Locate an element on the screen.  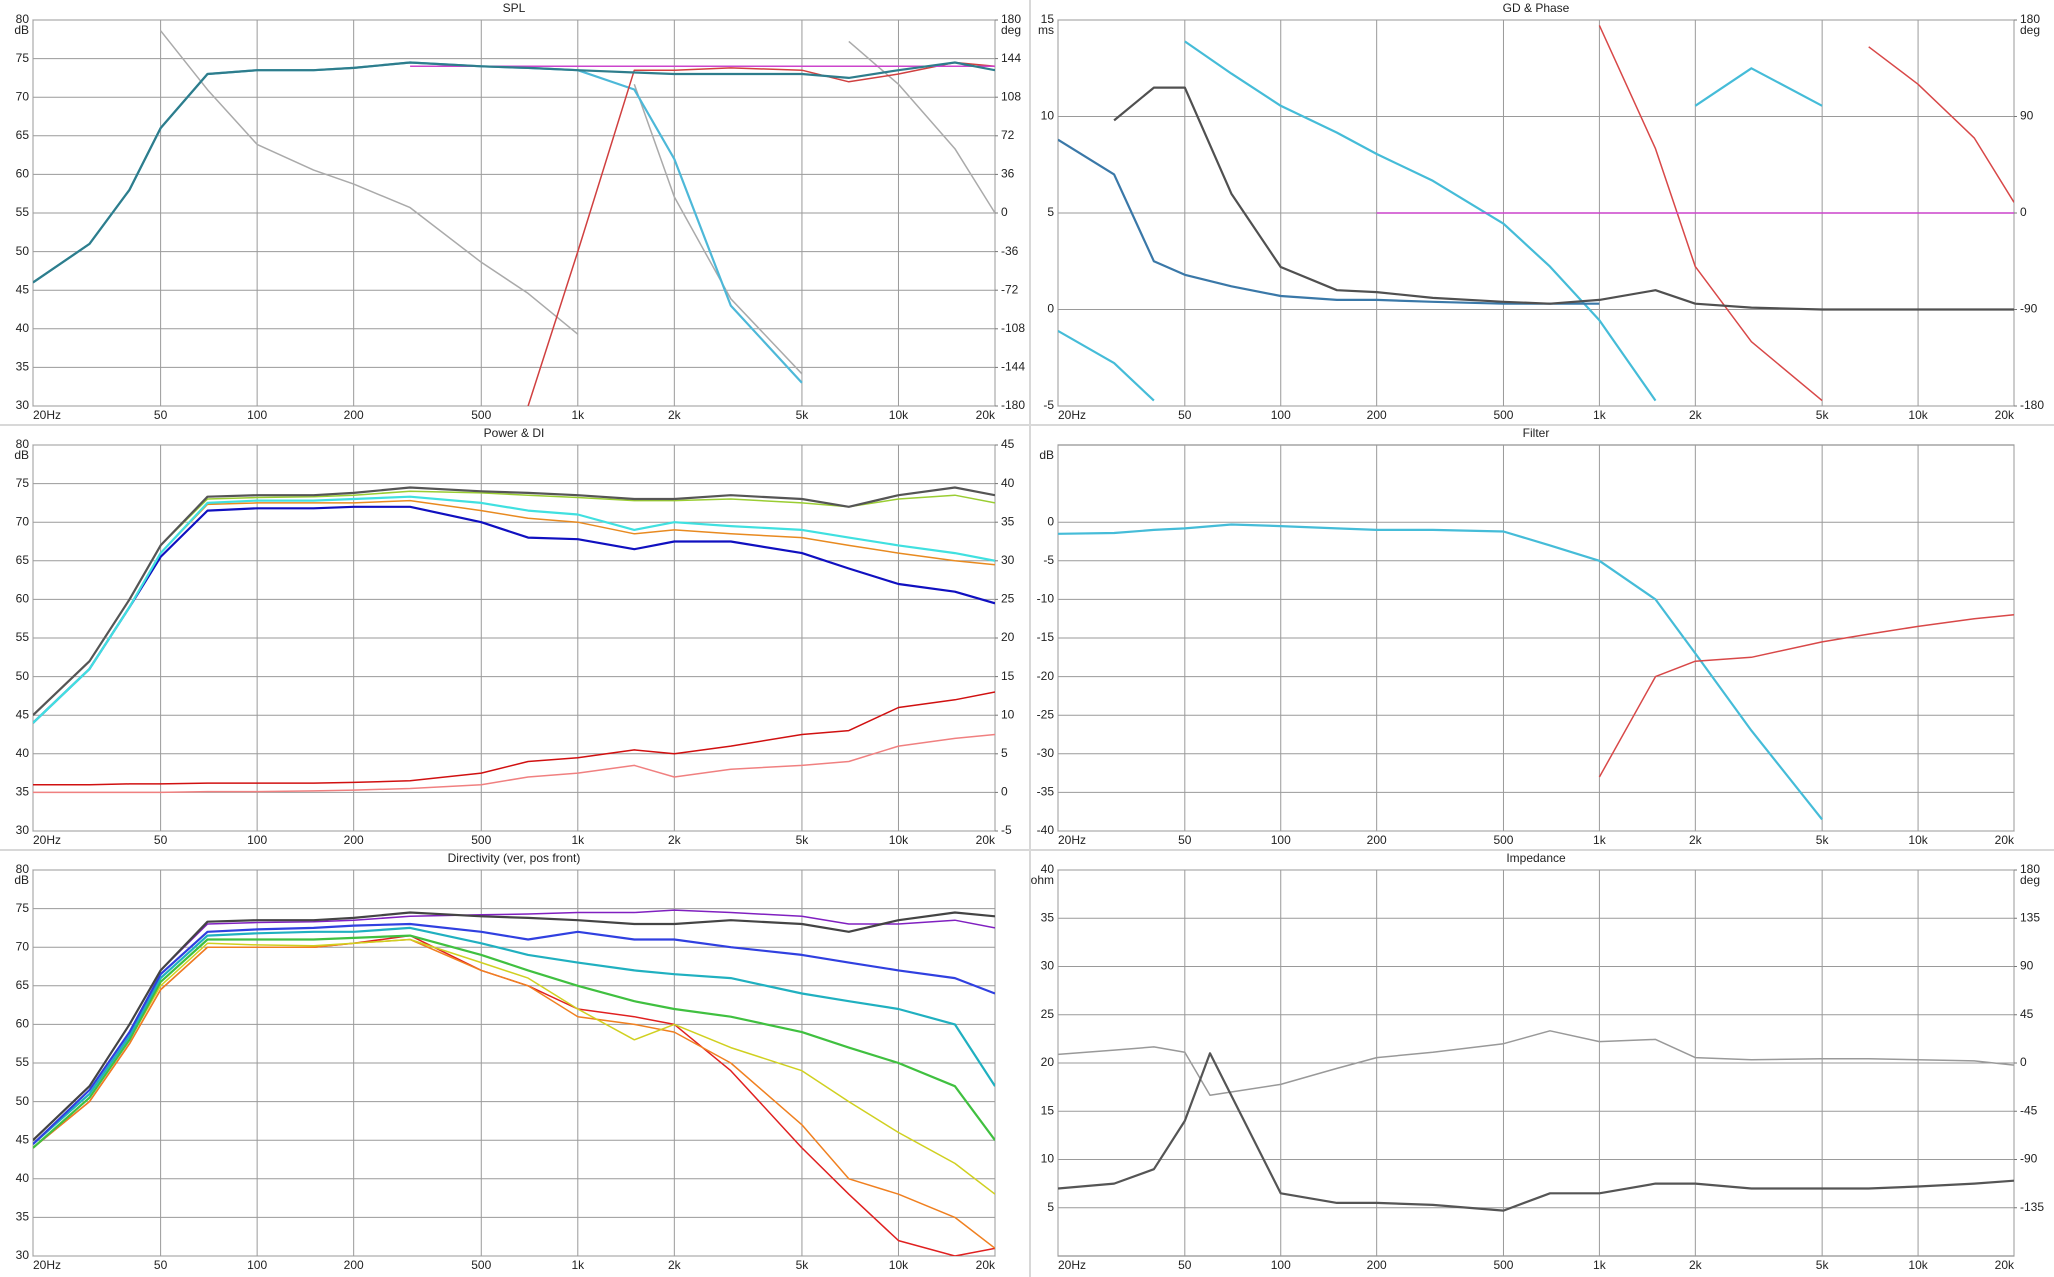
y2-tick-label: 15 is located at coordinates (1008, 676).